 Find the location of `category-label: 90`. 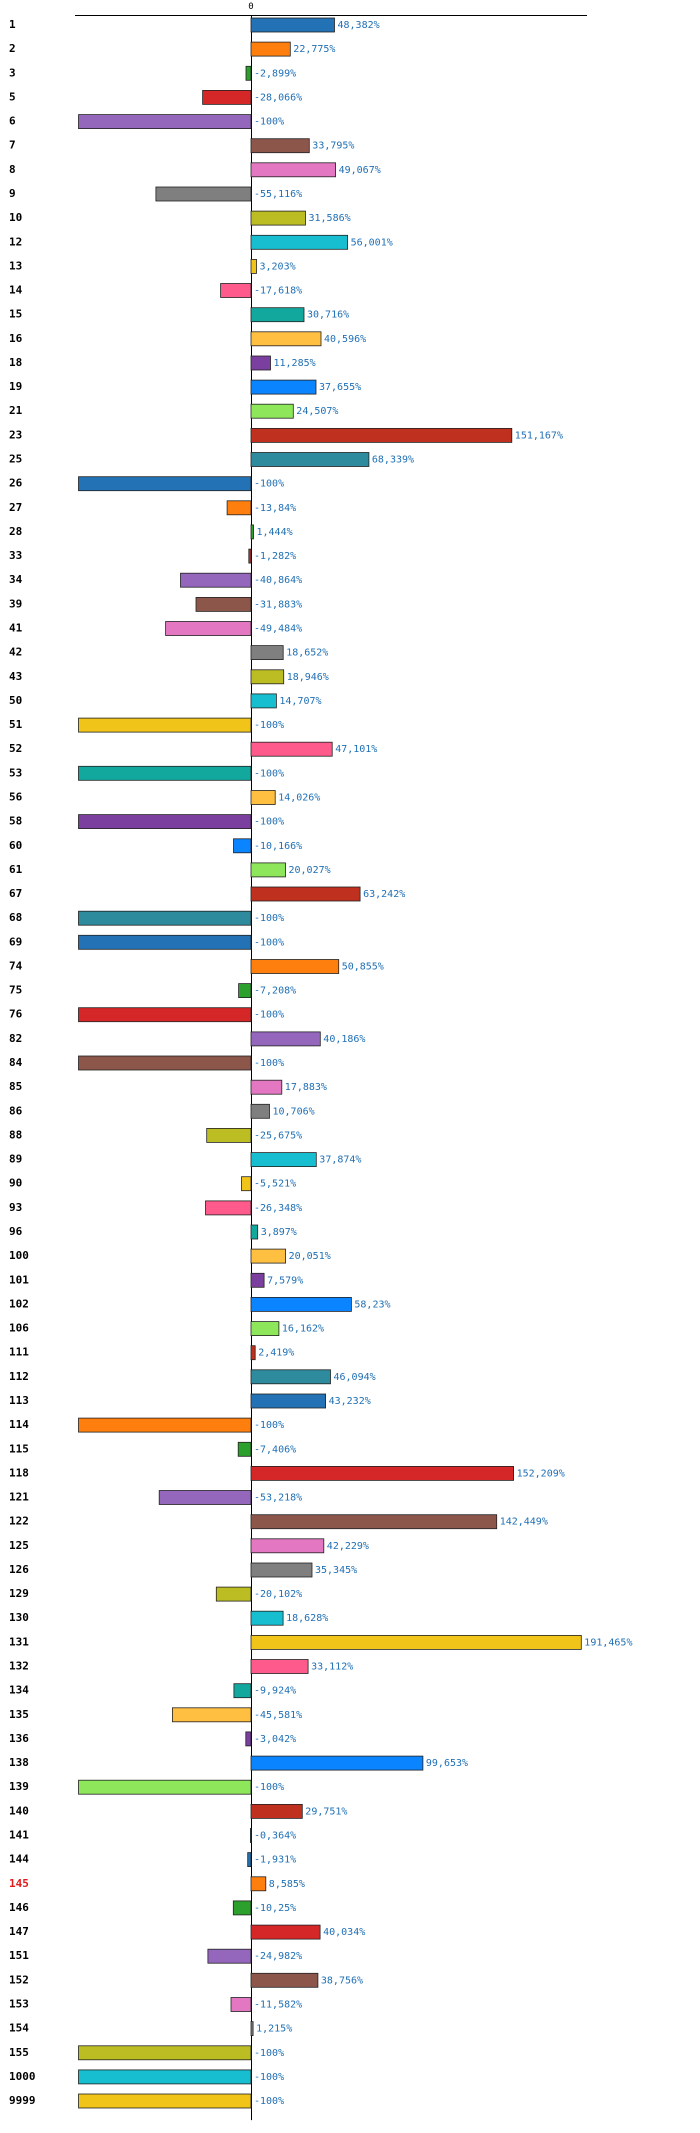

category-label: 90 is located at coordinates (15, 1183).